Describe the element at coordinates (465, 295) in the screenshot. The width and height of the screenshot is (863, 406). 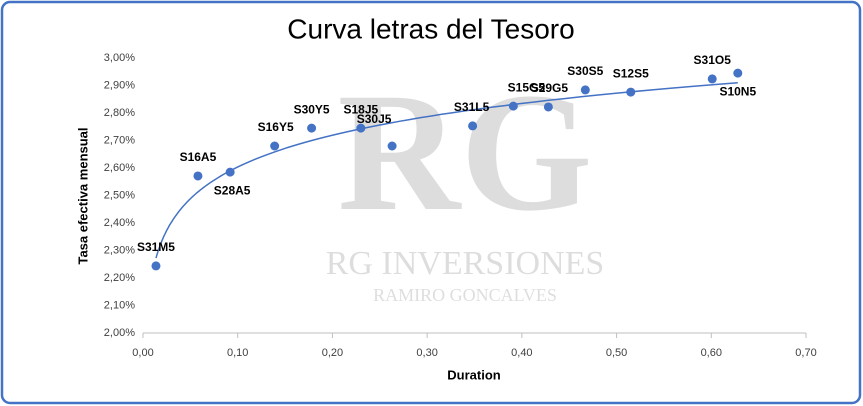
I see `watermark-subtext: RAMIRO GONCALVES` at that location.